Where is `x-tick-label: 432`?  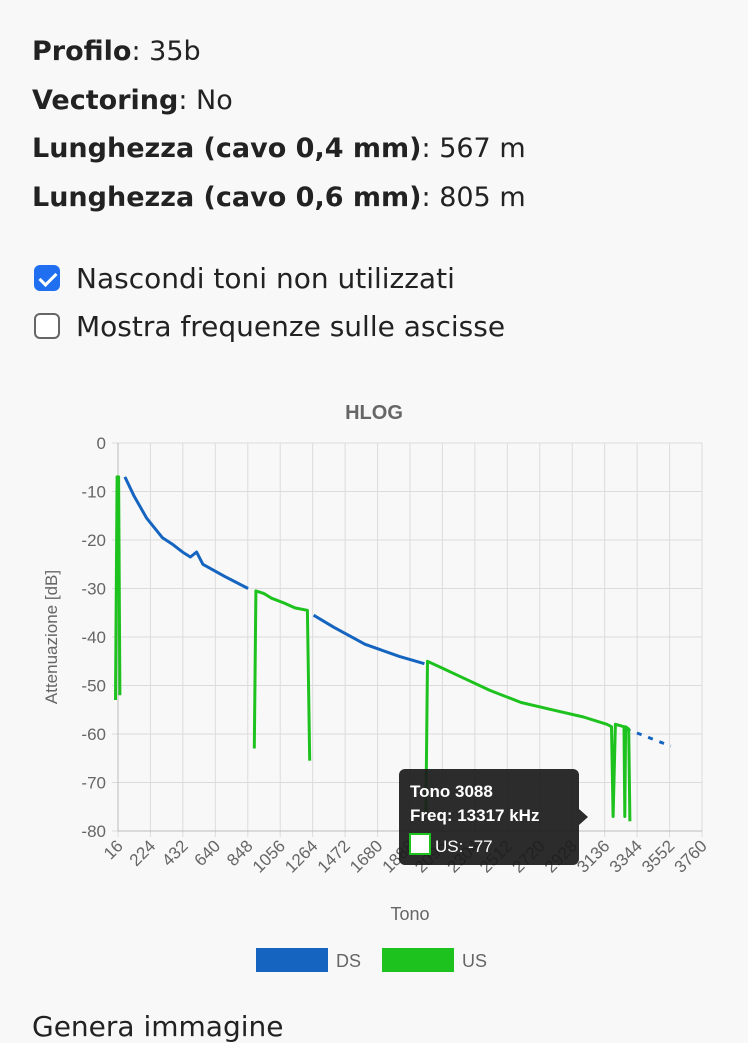
x-tick-label: 432 is located at coordinates (174, 852).